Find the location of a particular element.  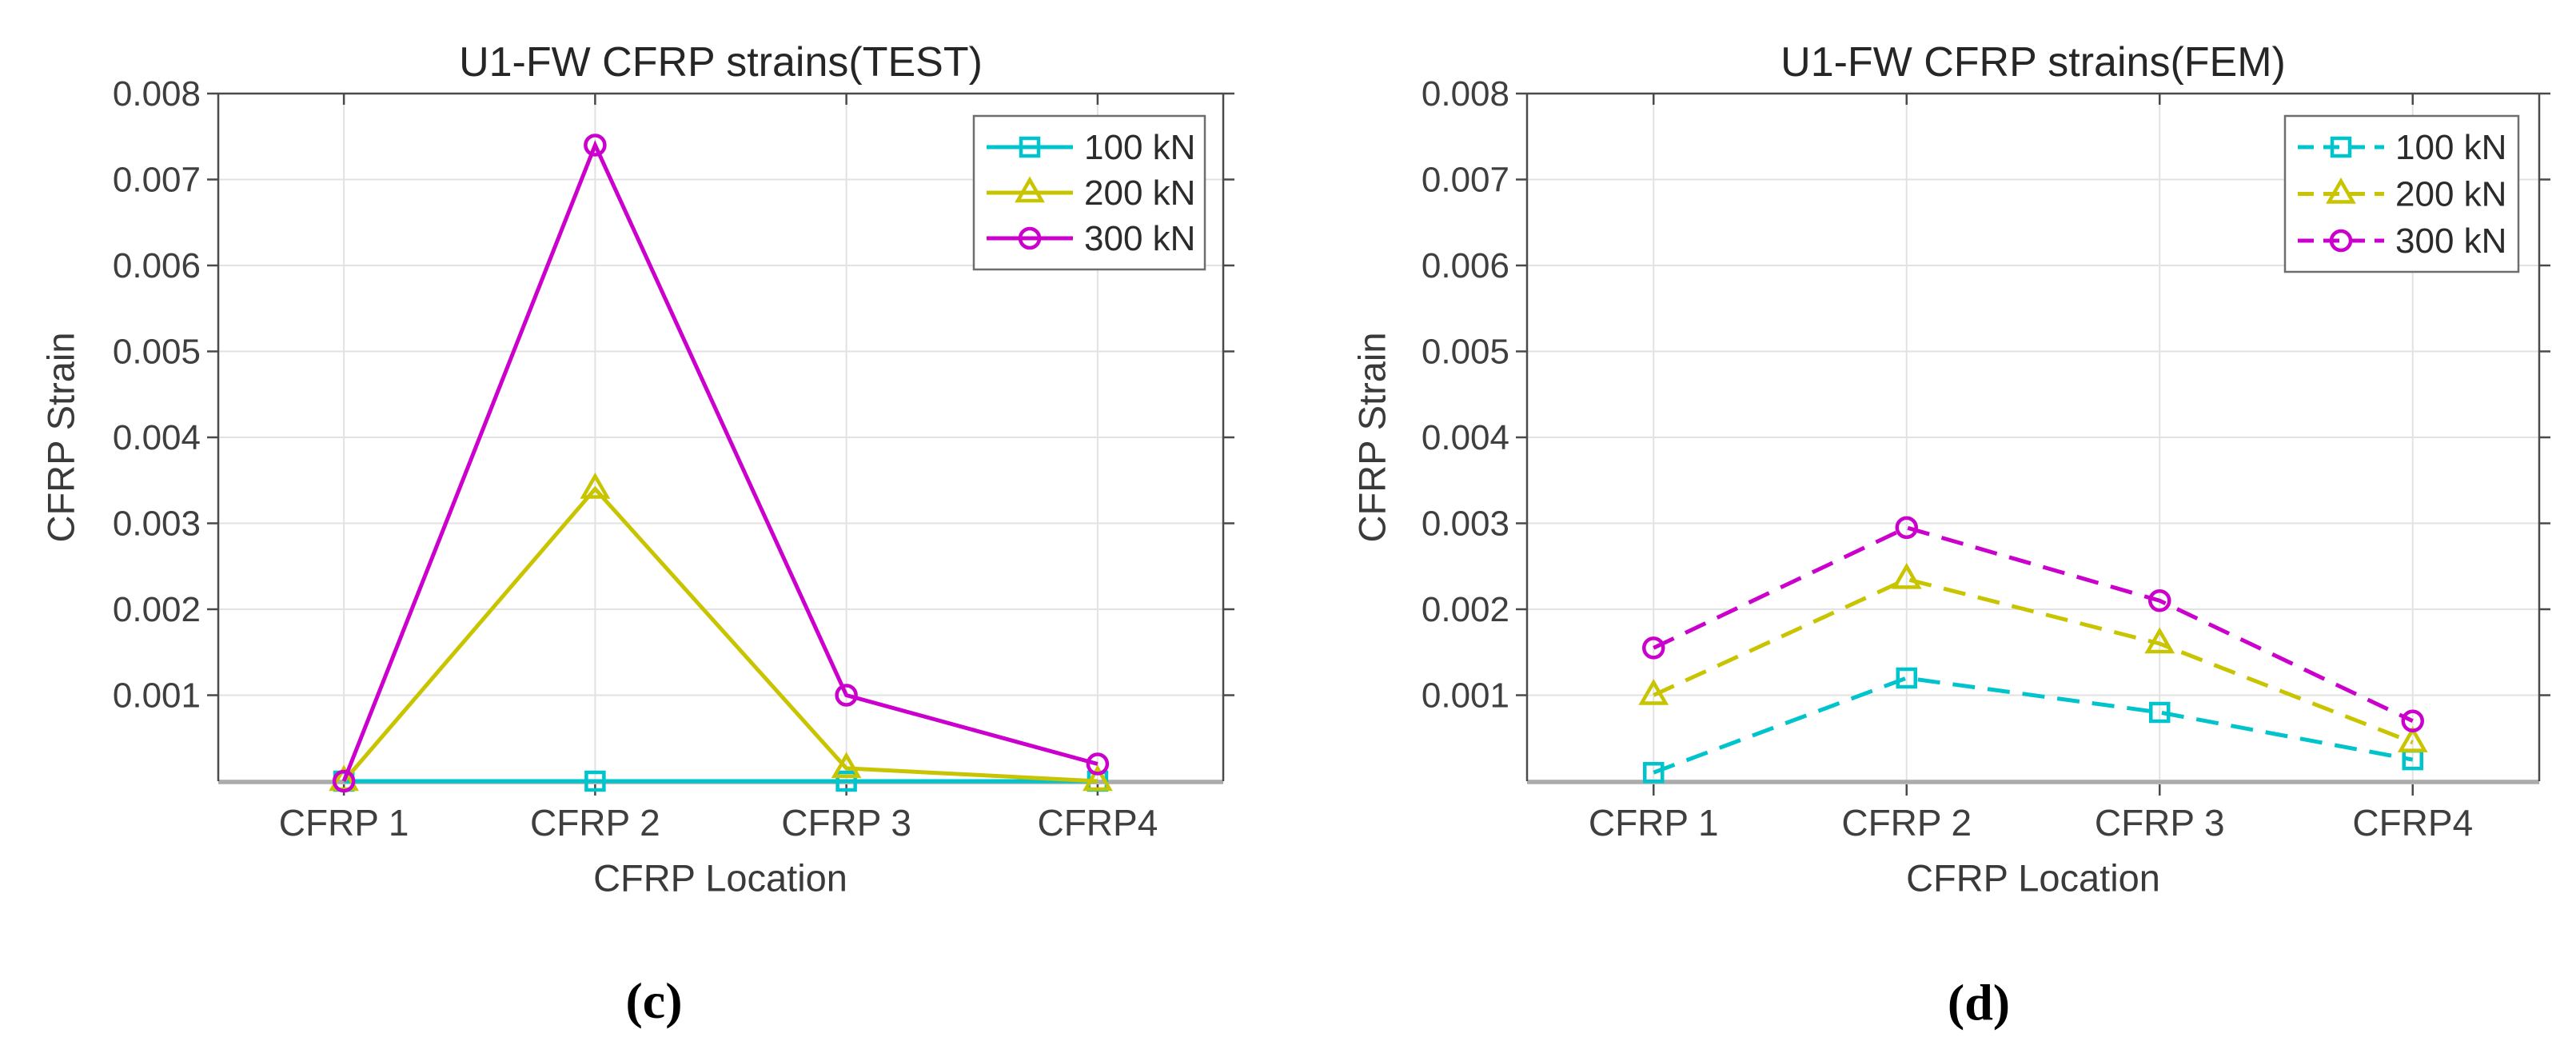

series-200-kn is located at coordinates (2033, 657).